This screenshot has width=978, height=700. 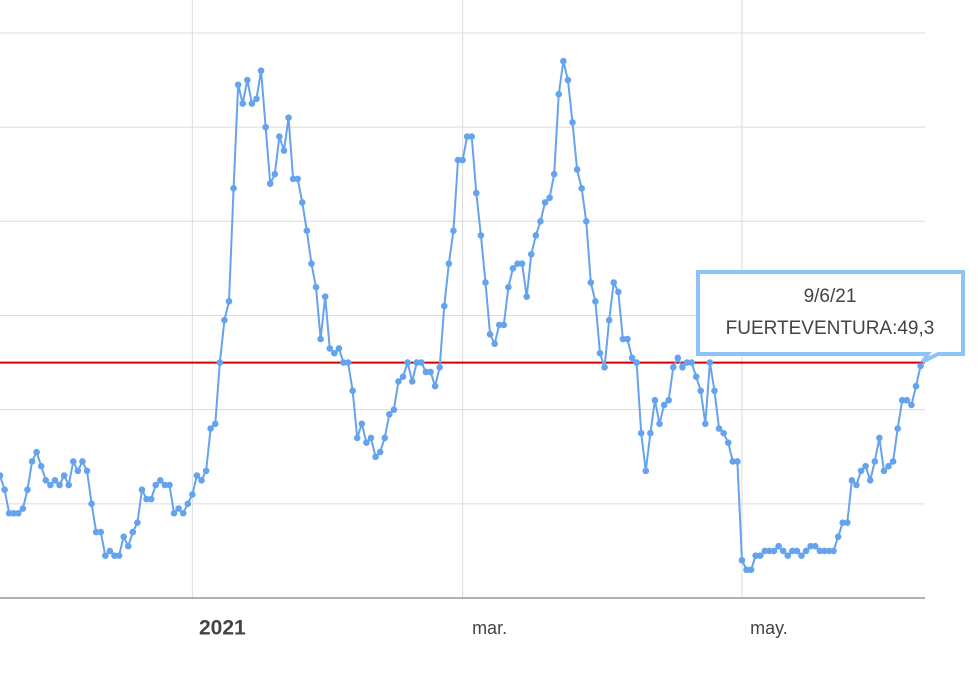 What do you see at coordinates (489, 628) in the screenshot?
I see `x-tick-label: mar.` at bounding box center [489, 628].